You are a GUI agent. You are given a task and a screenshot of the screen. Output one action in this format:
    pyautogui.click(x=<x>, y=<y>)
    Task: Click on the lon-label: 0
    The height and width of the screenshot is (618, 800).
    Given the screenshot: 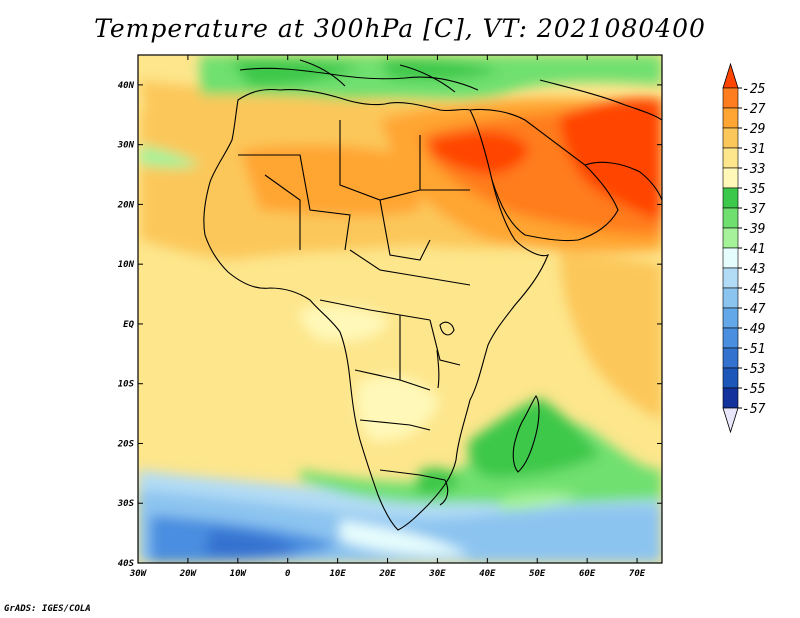 What is the action you would take?
    pyautogui.click(x=288, y=574)
    